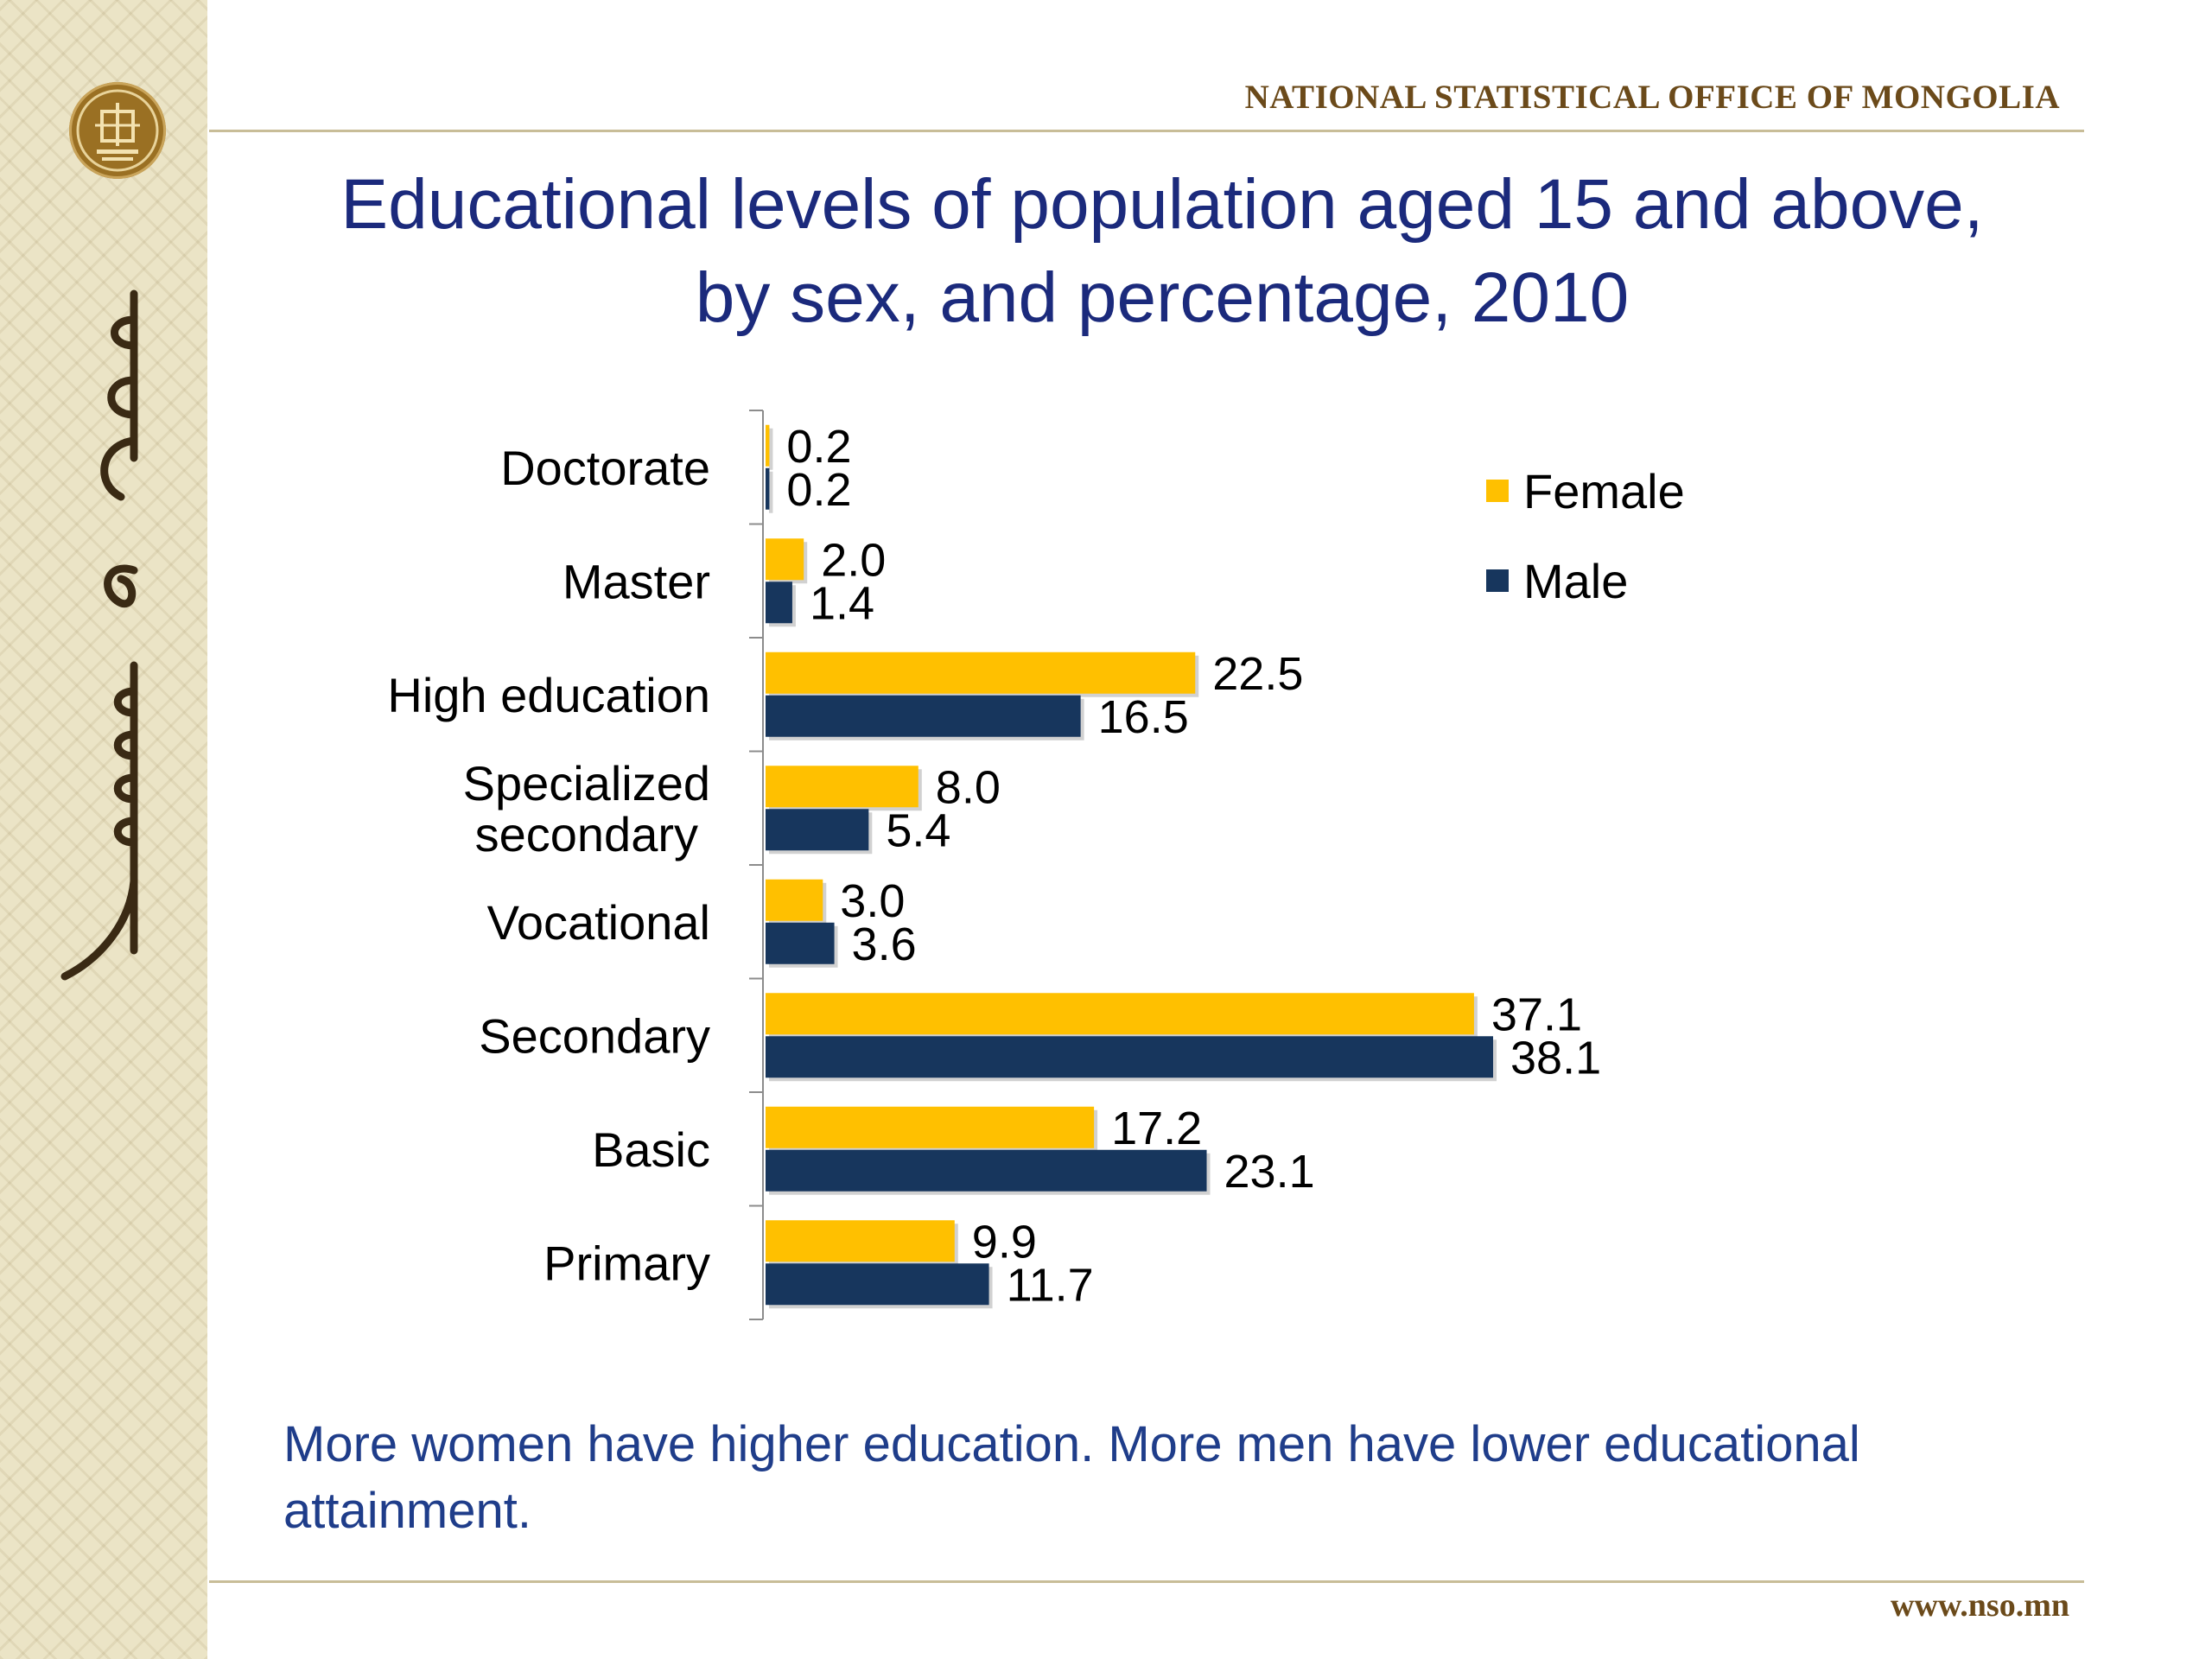  I want to click on bar-male-primary, so click(877, 1284).